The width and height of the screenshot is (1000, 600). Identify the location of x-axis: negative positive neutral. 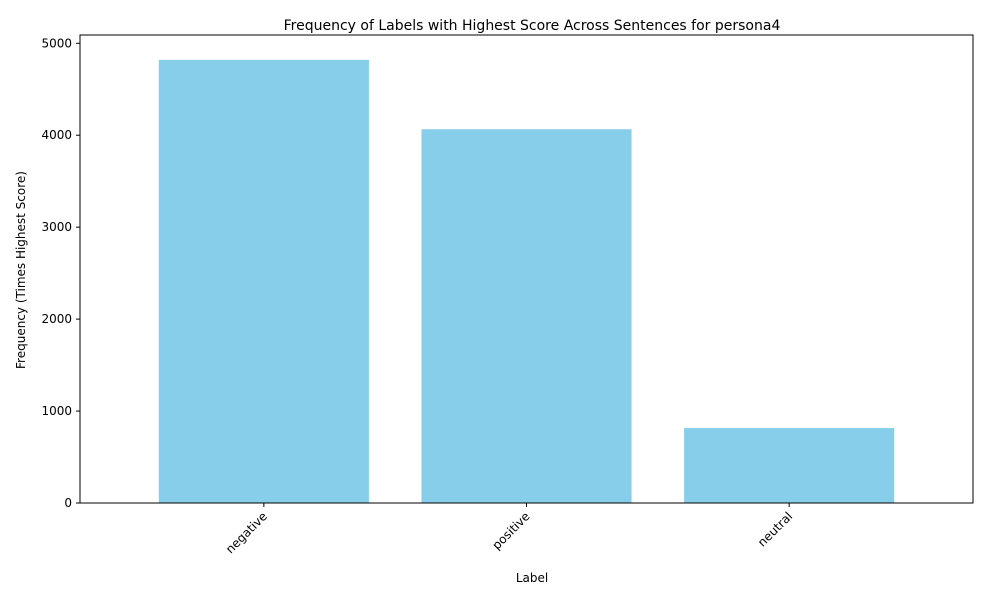
(509, 529).